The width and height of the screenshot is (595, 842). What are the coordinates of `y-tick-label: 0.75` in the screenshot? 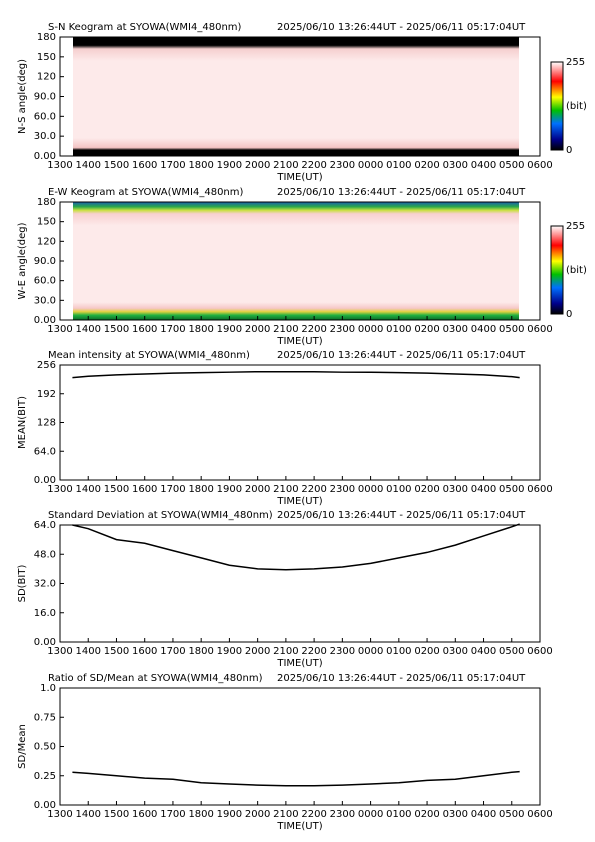 It's located at (45, 717).